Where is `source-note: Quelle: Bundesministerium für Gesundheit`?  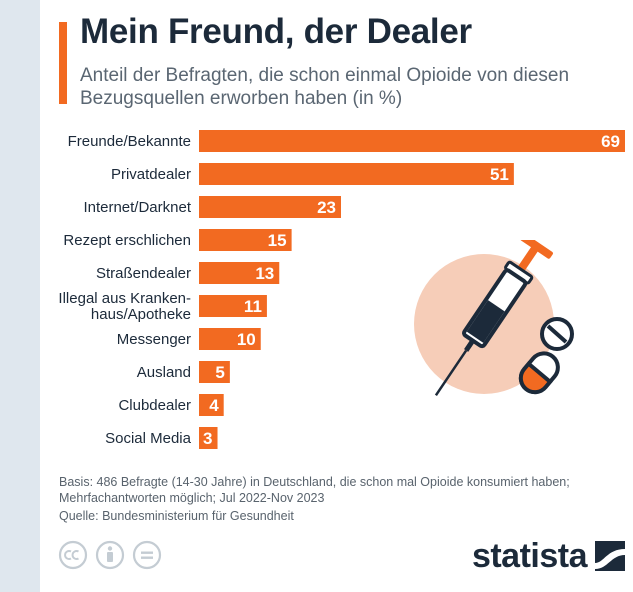 source-note: Quelle: Bundesministerium für Gesundheit is located at coordinates (176, 516).